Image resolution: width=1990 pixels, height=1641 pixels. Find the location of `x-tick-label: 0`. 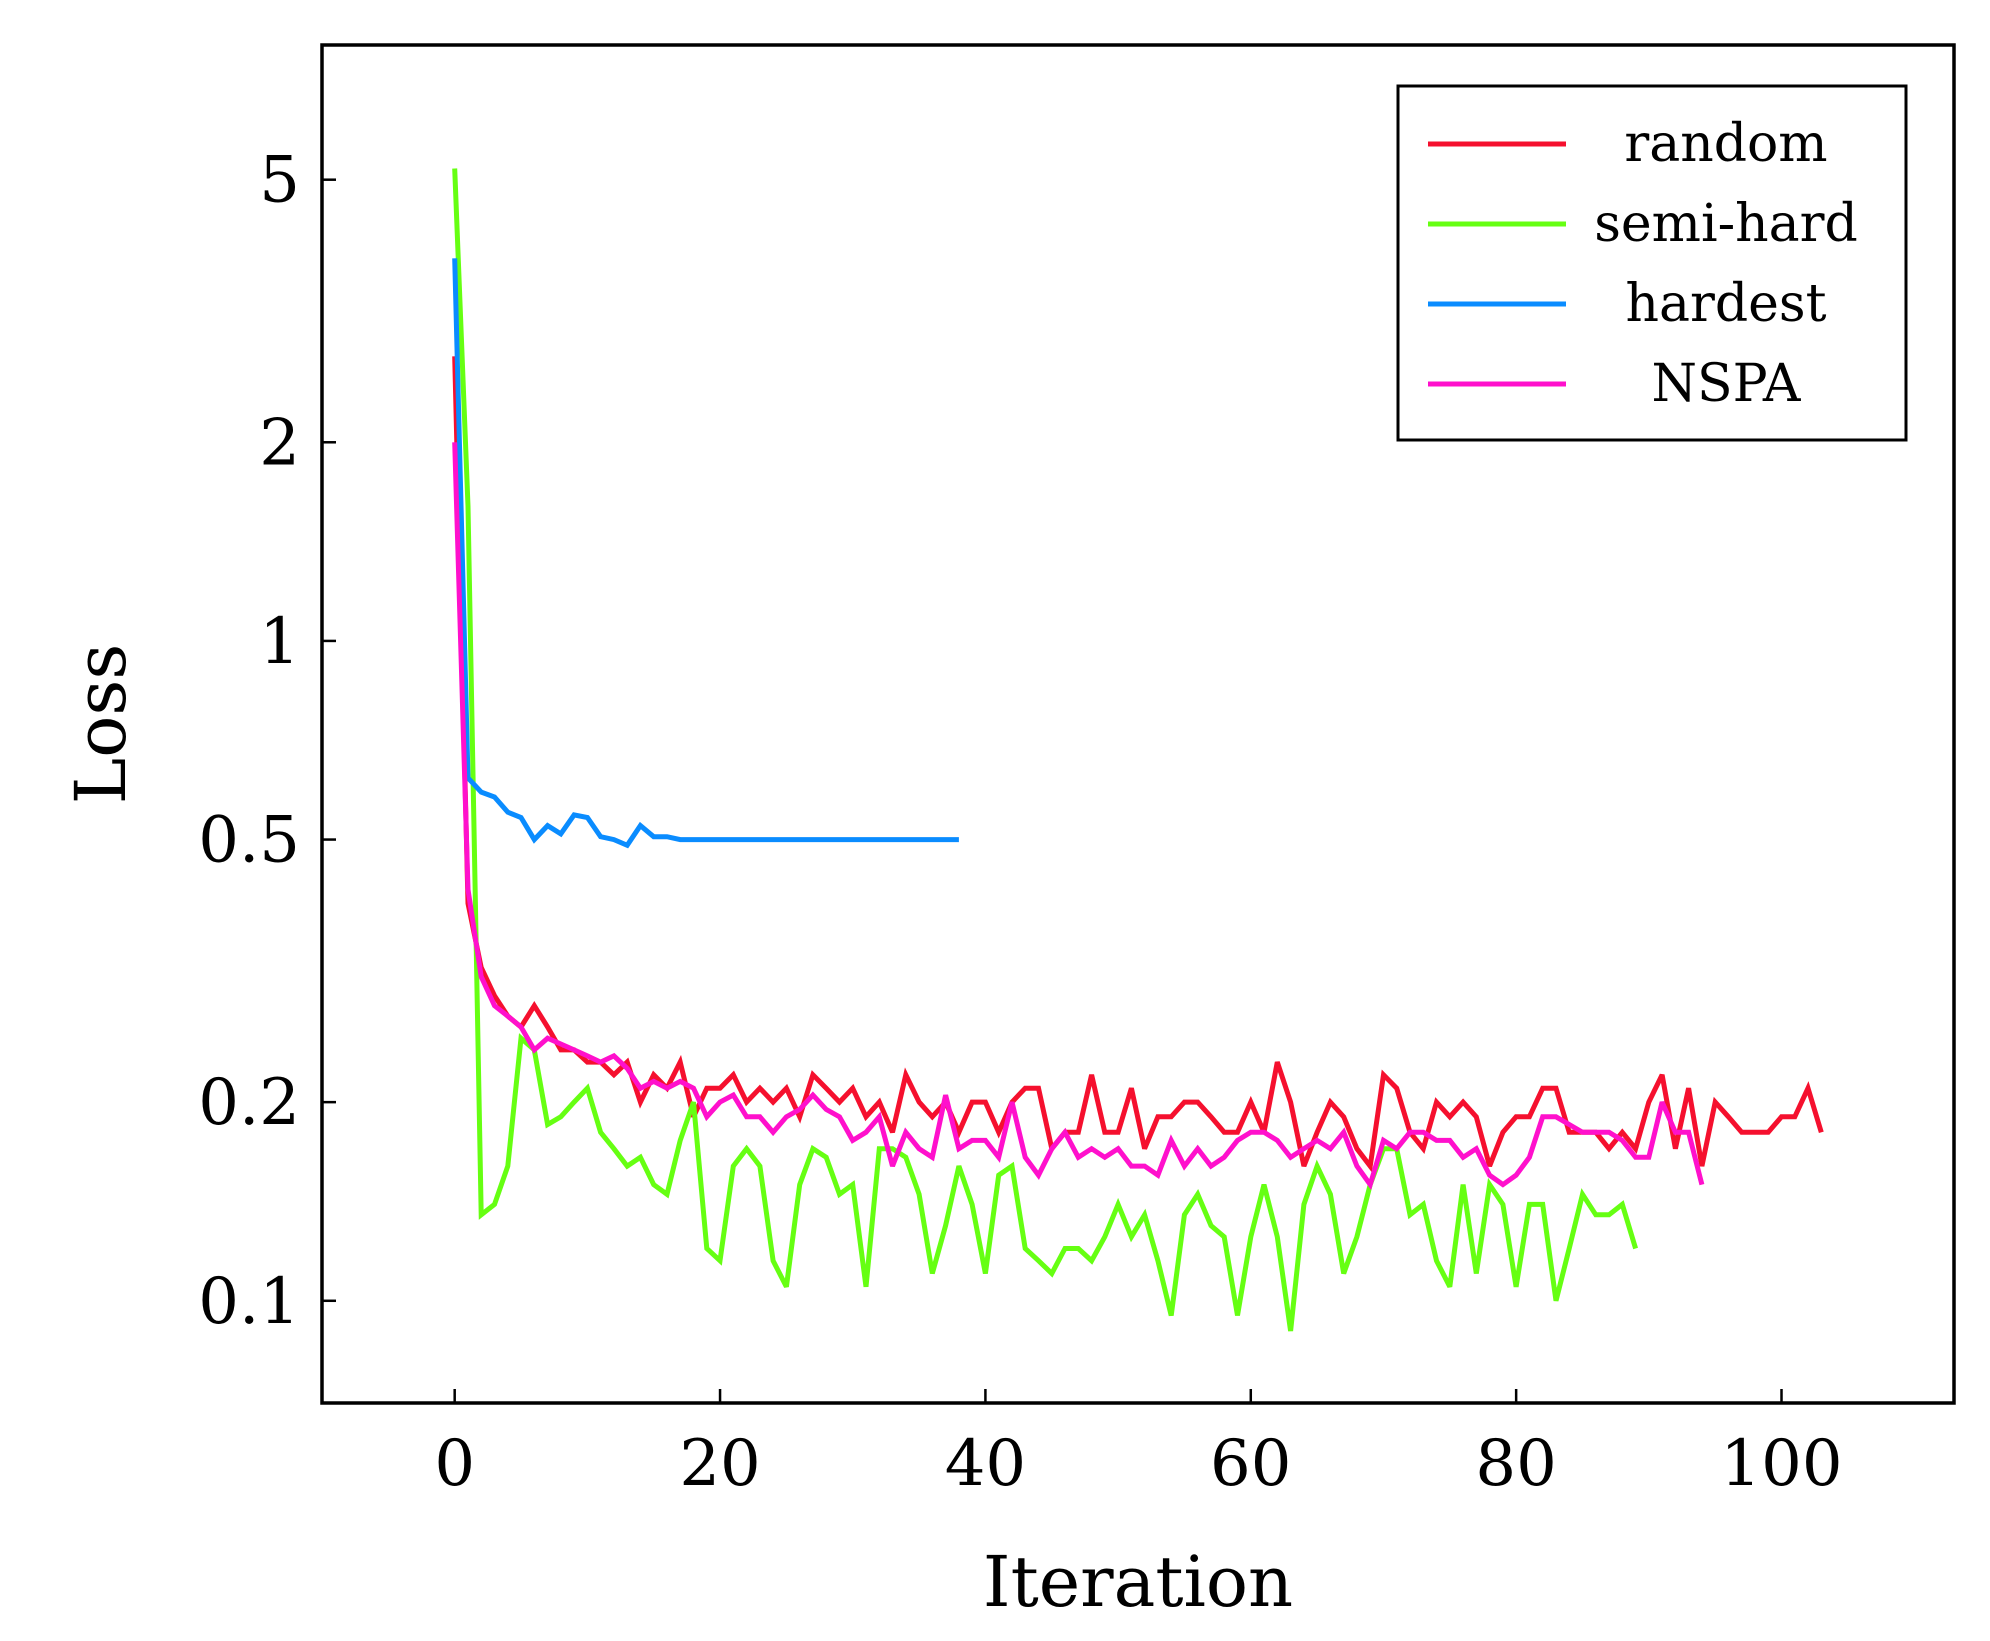

x-tick-label: 0 is located at coordinates (454, 1464).